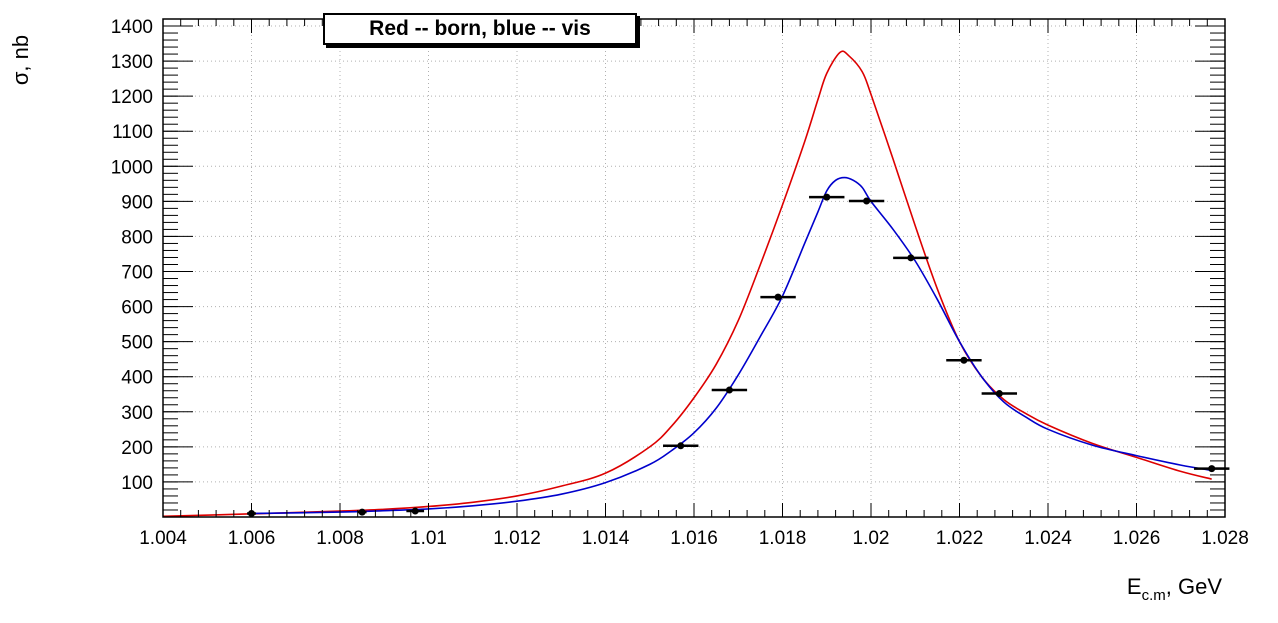 The image size is (1278, 623). What do you see at coordinates (960, 538) in the screenshot?
I see `x-tick-label: 1.022` at bounding box center [960, 538].